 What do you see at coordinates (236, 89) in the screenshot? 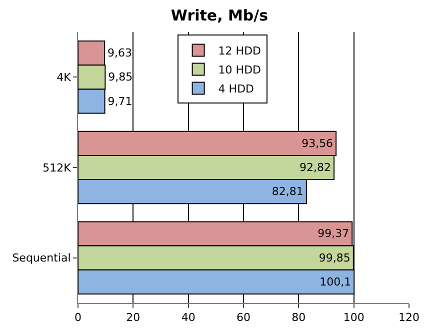
I see `legend-label: 4 HDD` at bounding box center [236, 89].